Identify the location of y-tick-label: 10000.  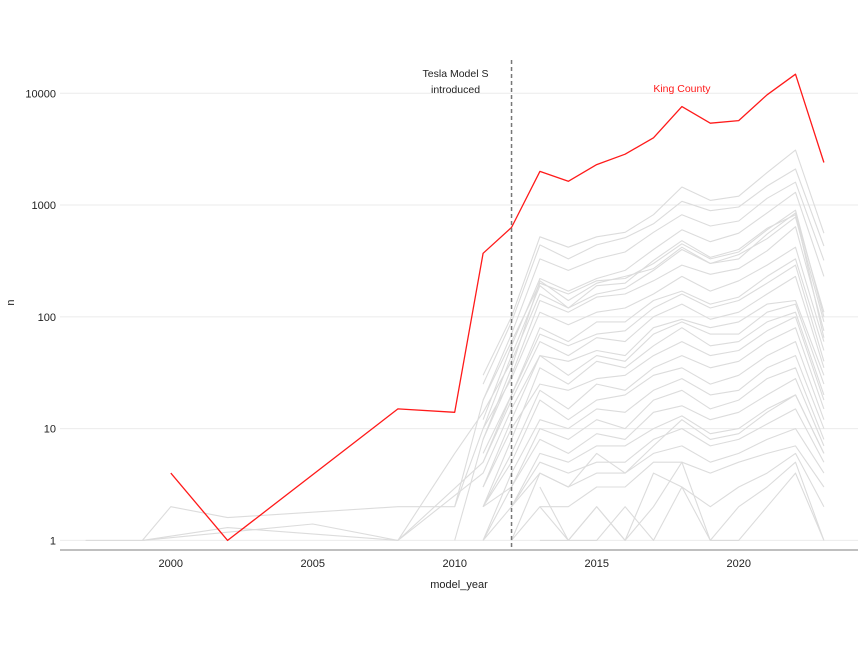
(40, 94).